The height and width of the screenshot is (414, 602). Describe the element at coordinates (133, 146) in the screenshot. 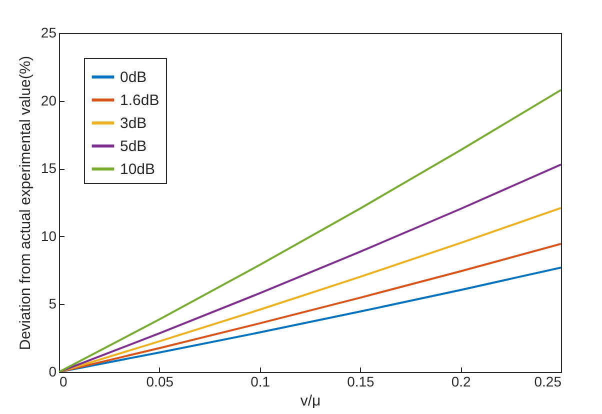

I see `legend-label: 5dB` at that location.